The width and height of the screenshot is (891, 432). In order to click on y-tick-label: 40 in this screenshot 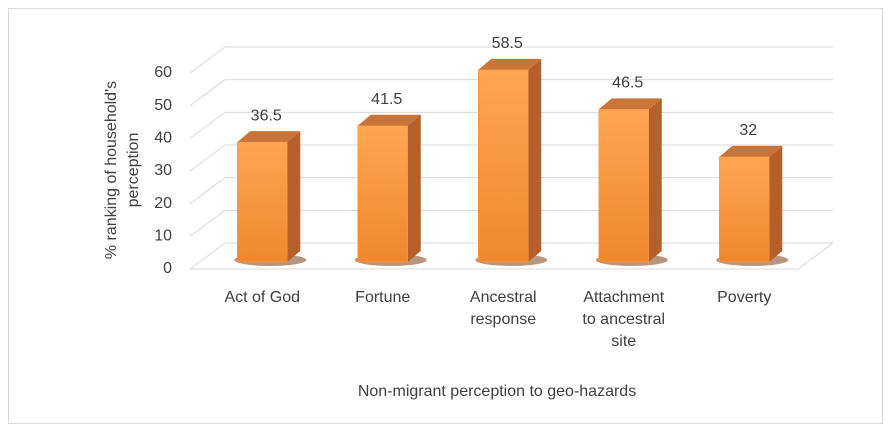, I will do `click(163, 138)`.